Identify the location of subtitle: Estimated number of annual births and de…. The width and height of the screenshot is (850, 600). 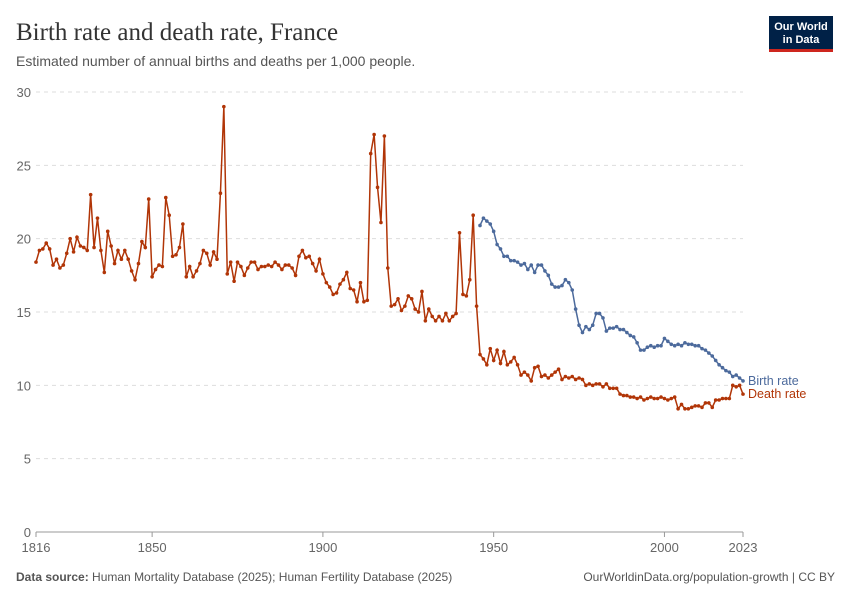
(215, 61).